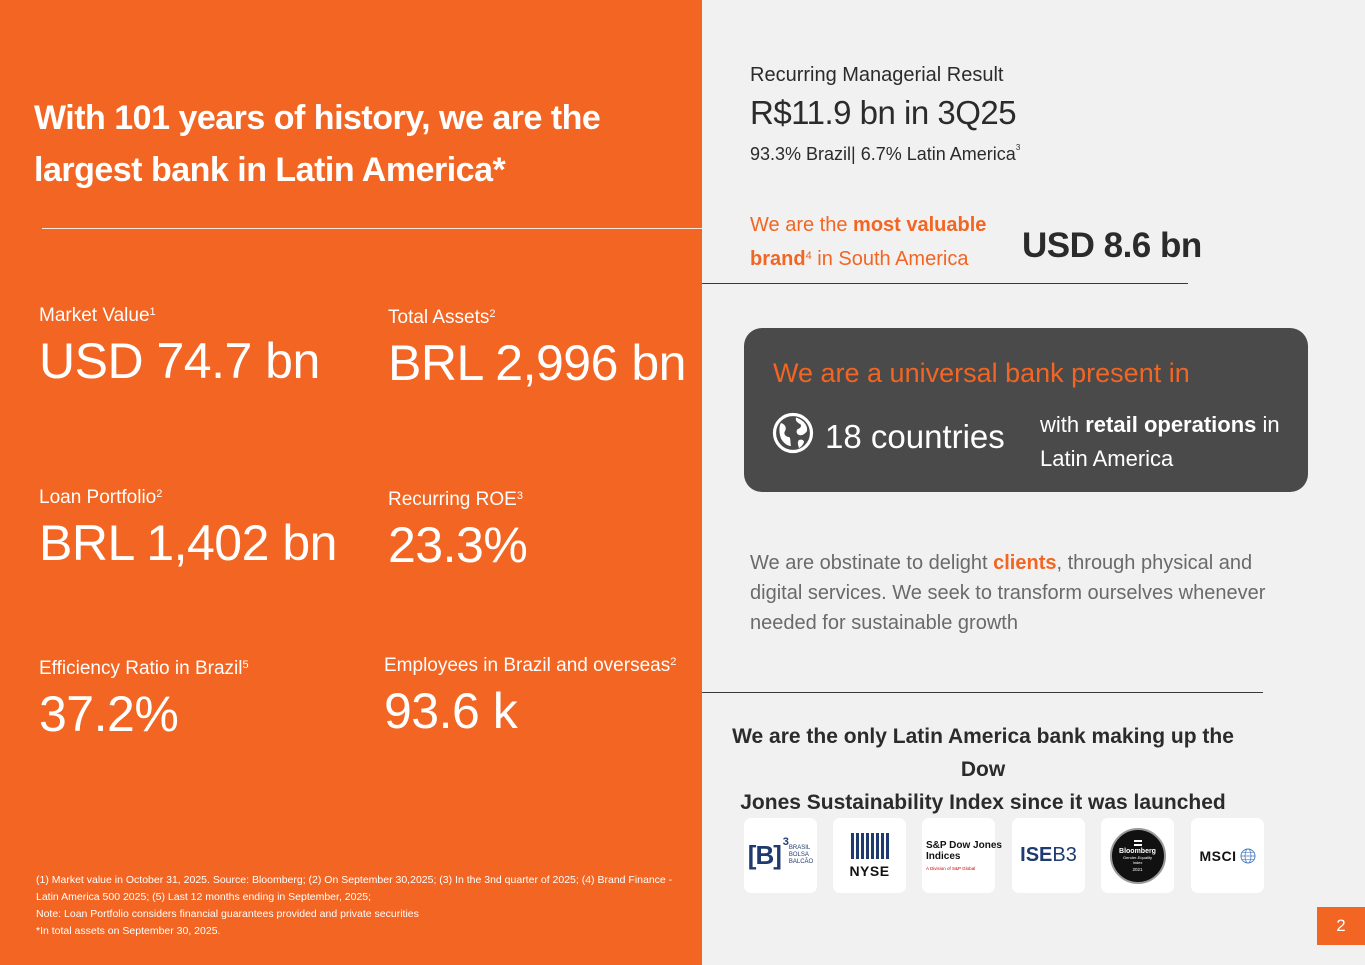 The height and width of the screenshot is (965, 1365). Describe the element at coordinates (883, 112) in the screenshot. I see `recurring-result-value: R$11.9 bn in 3Q25` at that location.